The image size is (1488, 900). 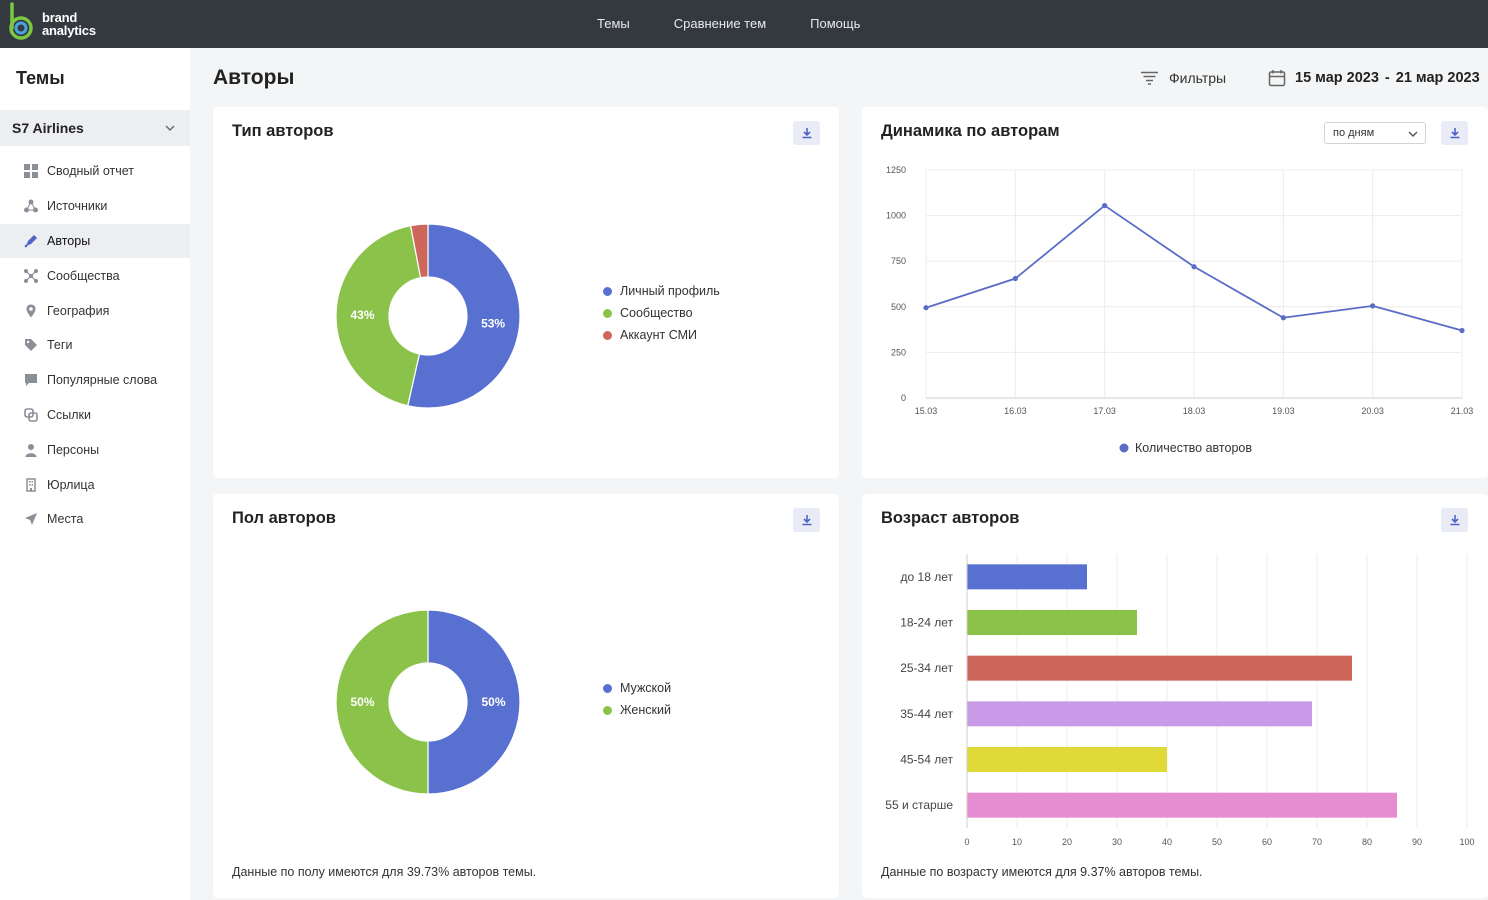 What do you see at coordinates (95, 519) in the screenshot?
I see `sidebar-item-places: Места` at bounding box center [95, 519].